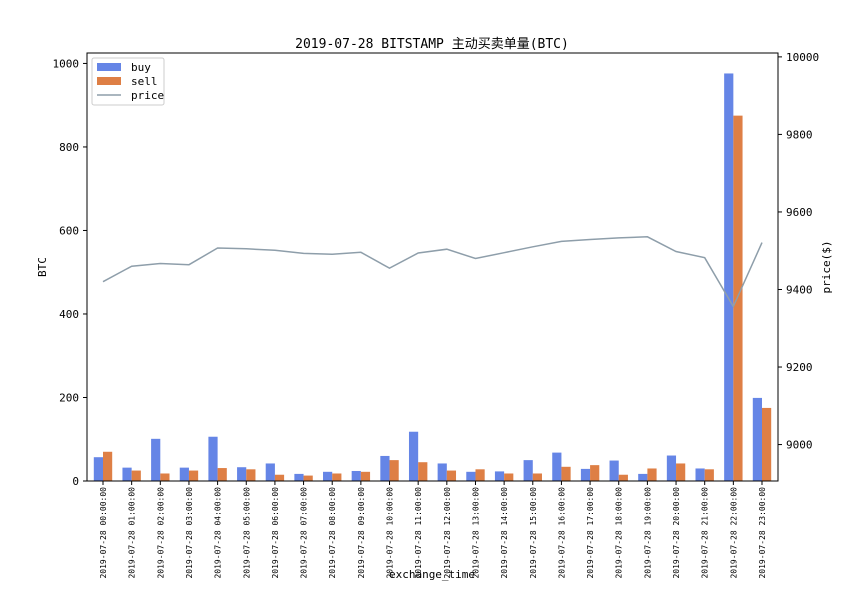  What do you see at coordinates (590, 533) in the screenshot?
I see `x-tick-label: 2019-07-28 17:00:00` at bounding box center [590, 533].